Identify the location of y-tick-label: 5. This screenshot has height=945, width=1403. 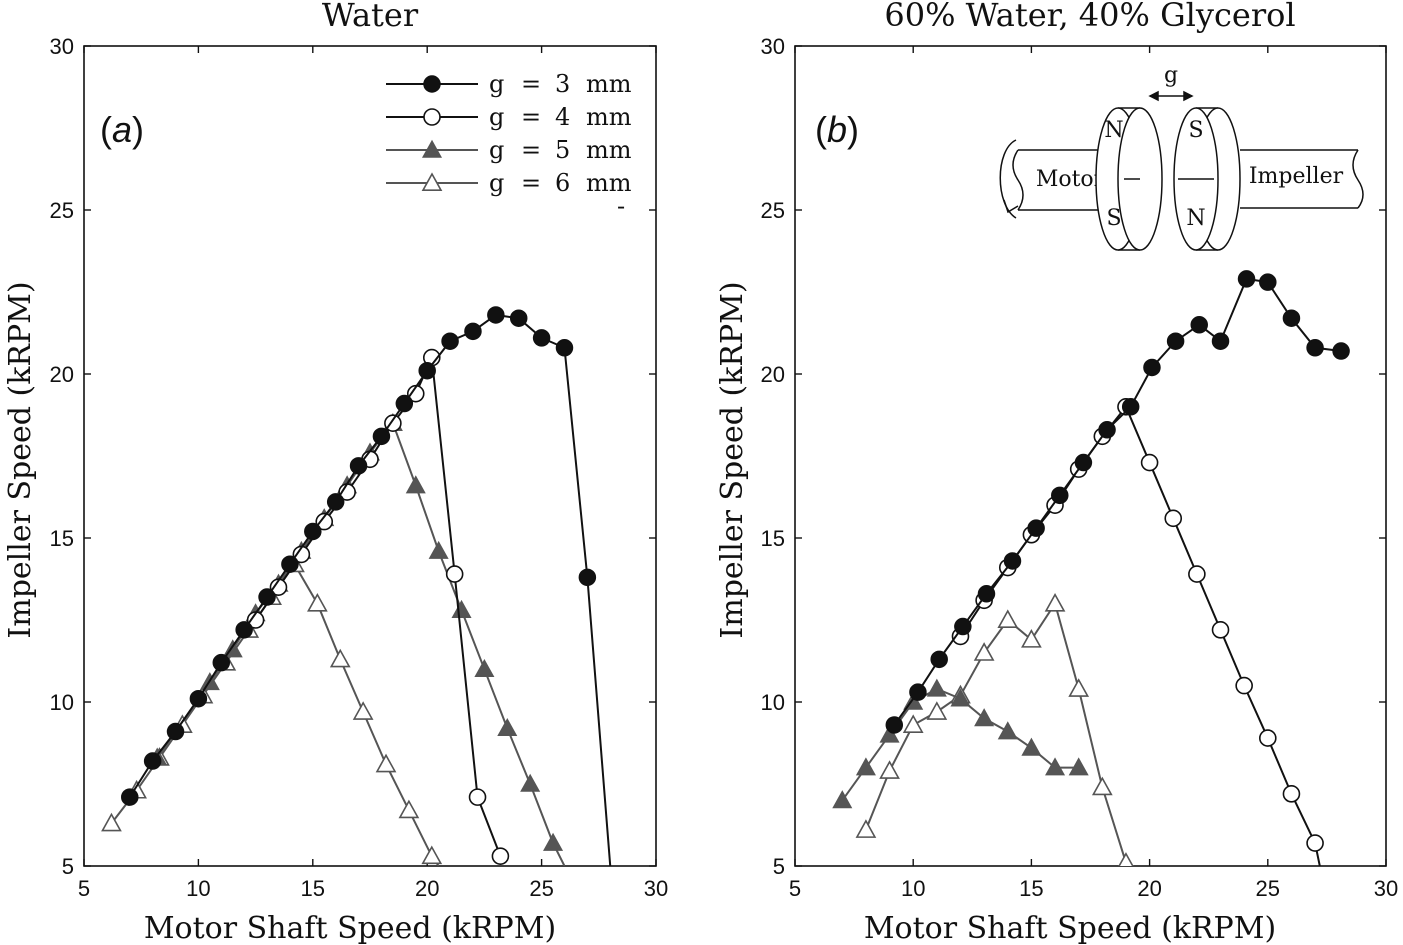
(68, 866).